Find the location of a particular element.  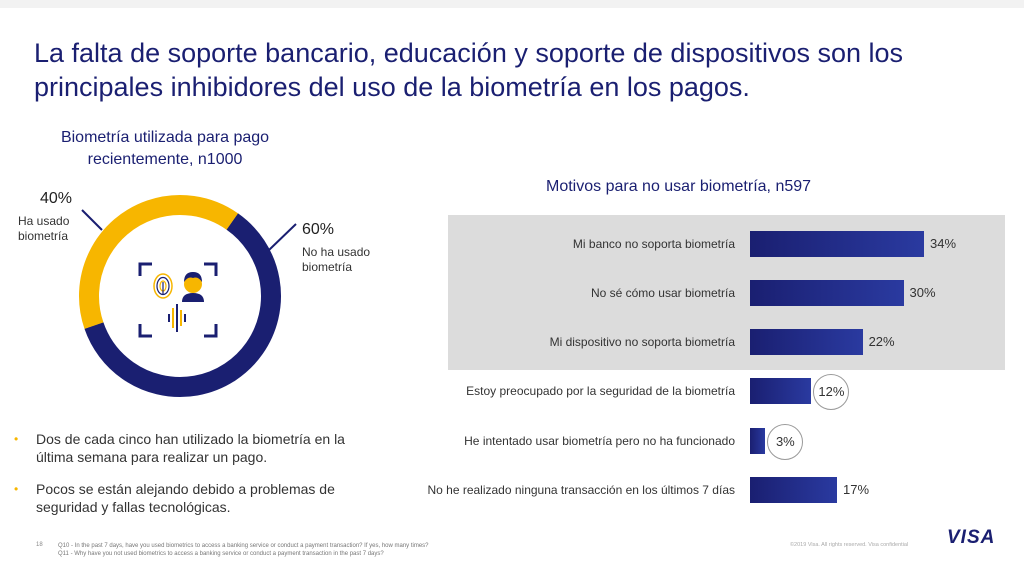

donut-chart is located at coordinates (188, 296).